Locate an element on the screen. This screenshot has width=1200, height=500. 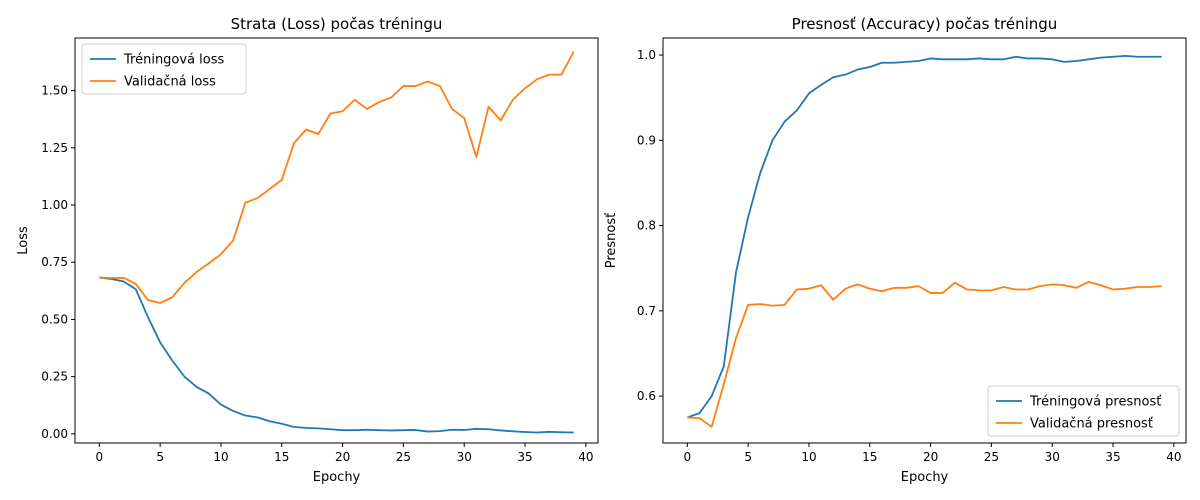
y-tick-label: 0.8 is located at coordinates (646, 226).